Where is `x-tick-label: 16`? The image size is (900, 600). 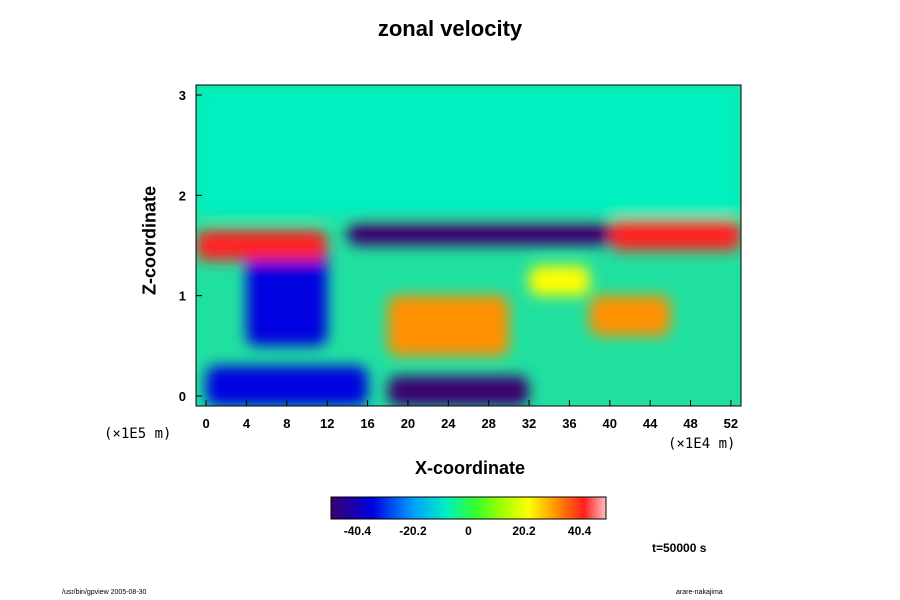
x-tick-label: 16 is located at coordinates (367, 423).